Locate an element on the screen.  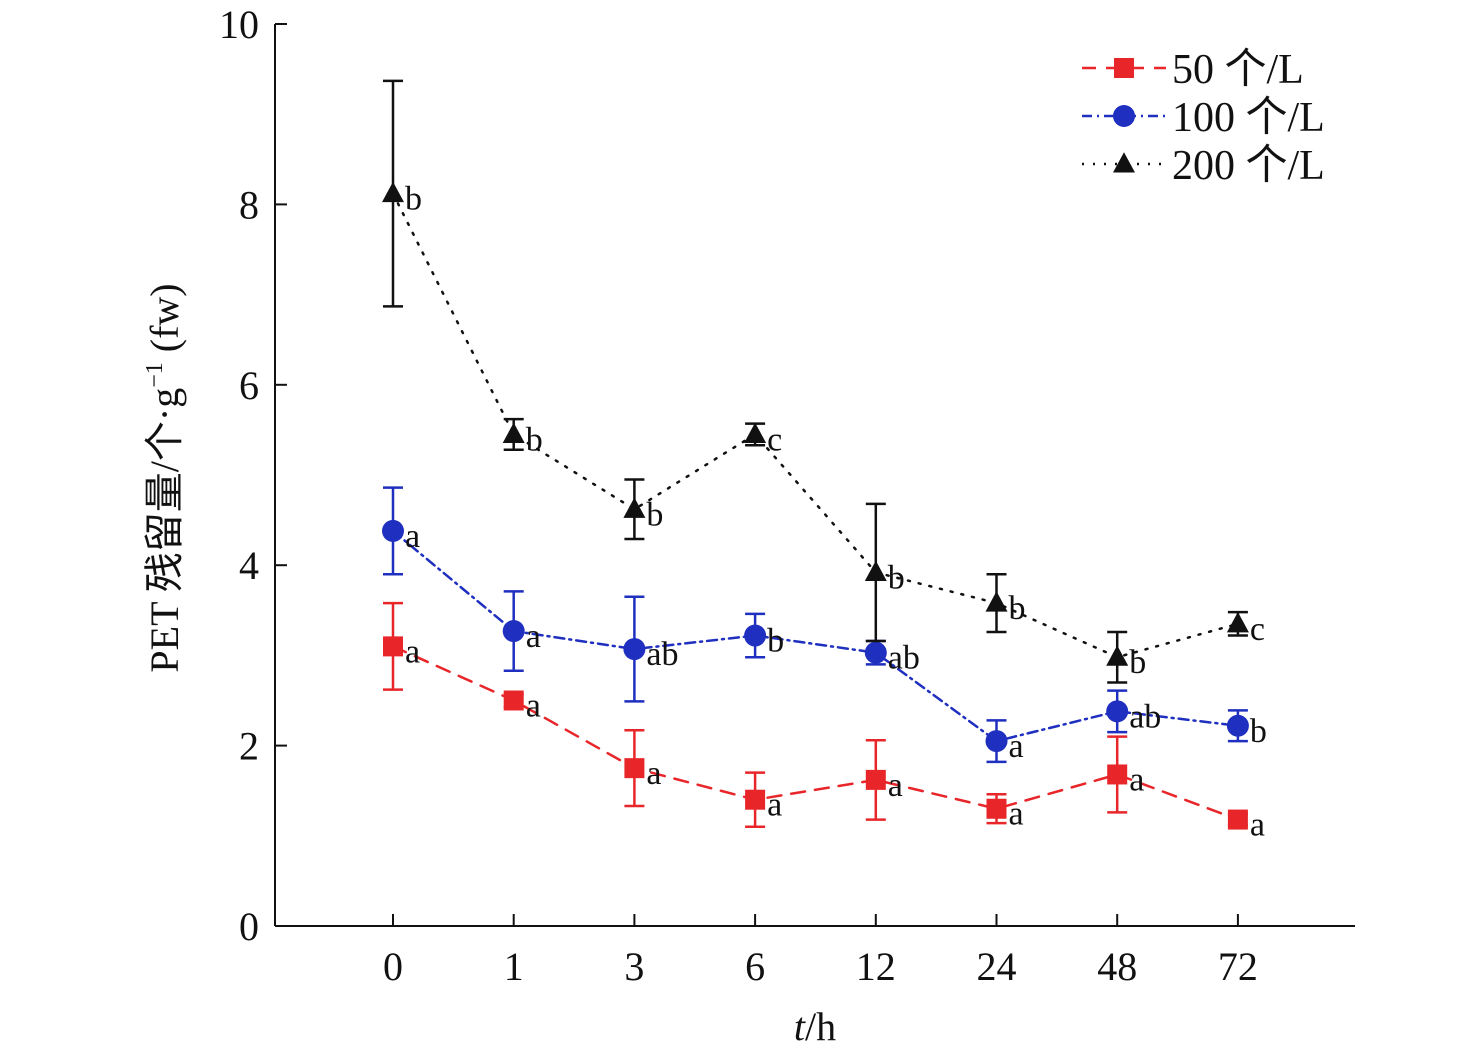
legend-item: 50 个/L is located at coordinates (1193, 70).